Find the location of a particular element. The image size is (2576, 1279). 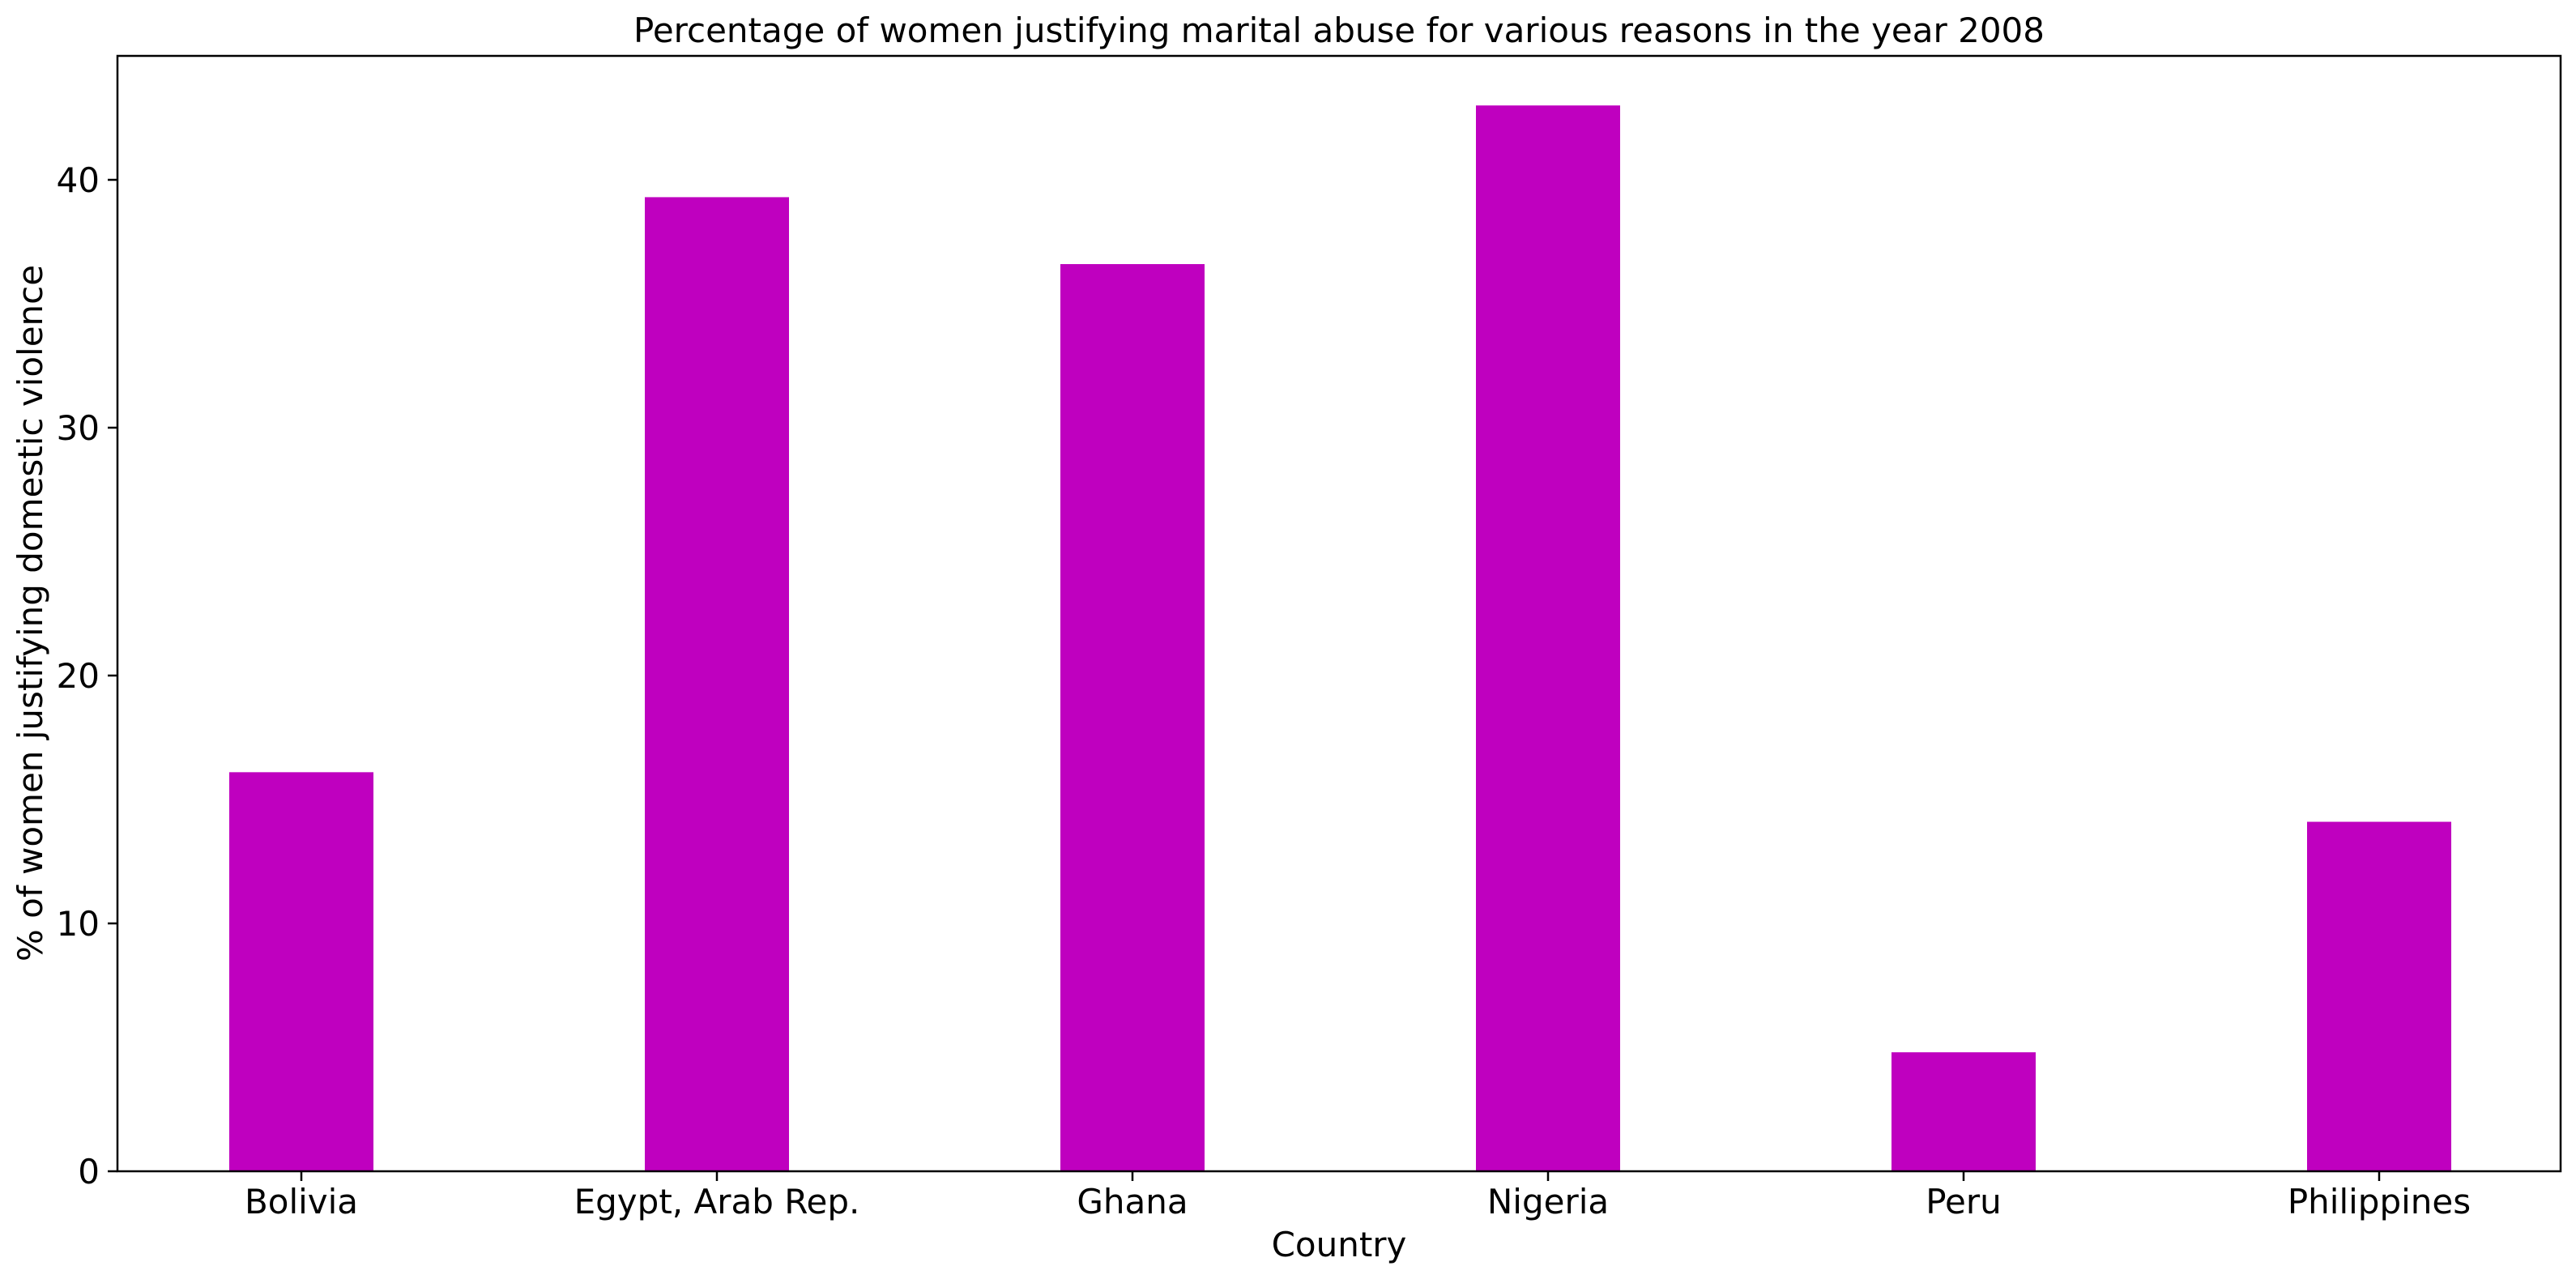

x-axis-label: Country is located at coordinates (1340, 1244).